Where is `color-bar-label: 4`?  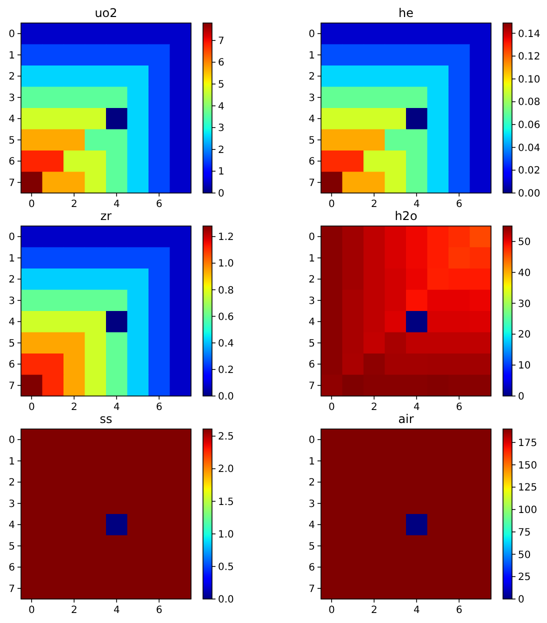 color-bar-label: 4 is located at coordinates (221, 106).